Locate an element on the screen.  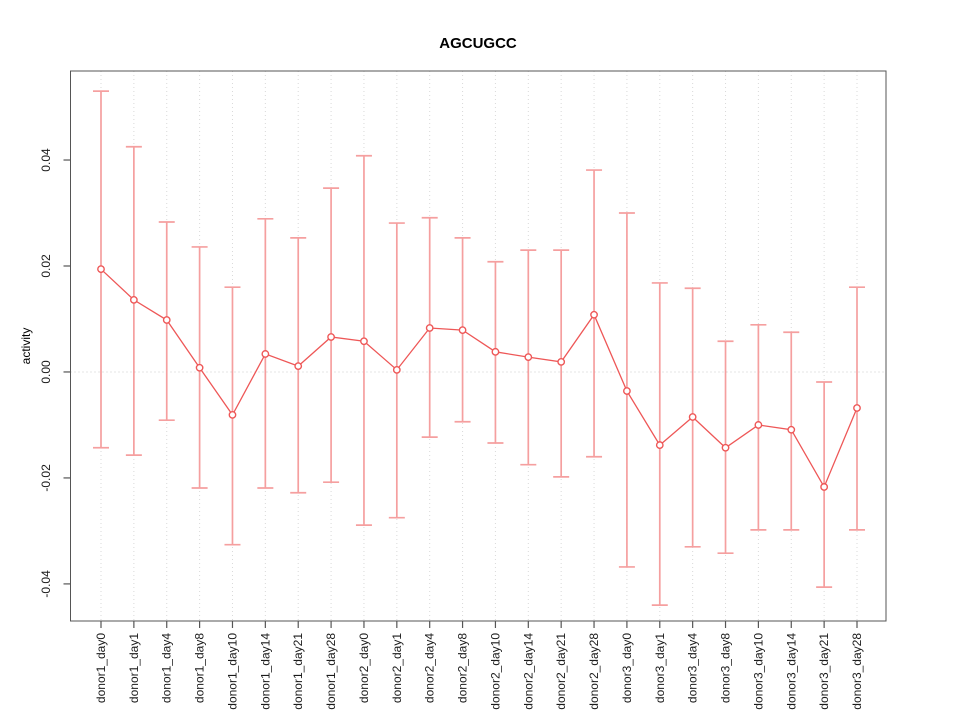
x-tick-label: donor1_day21 is located at coordinates (298, 671).